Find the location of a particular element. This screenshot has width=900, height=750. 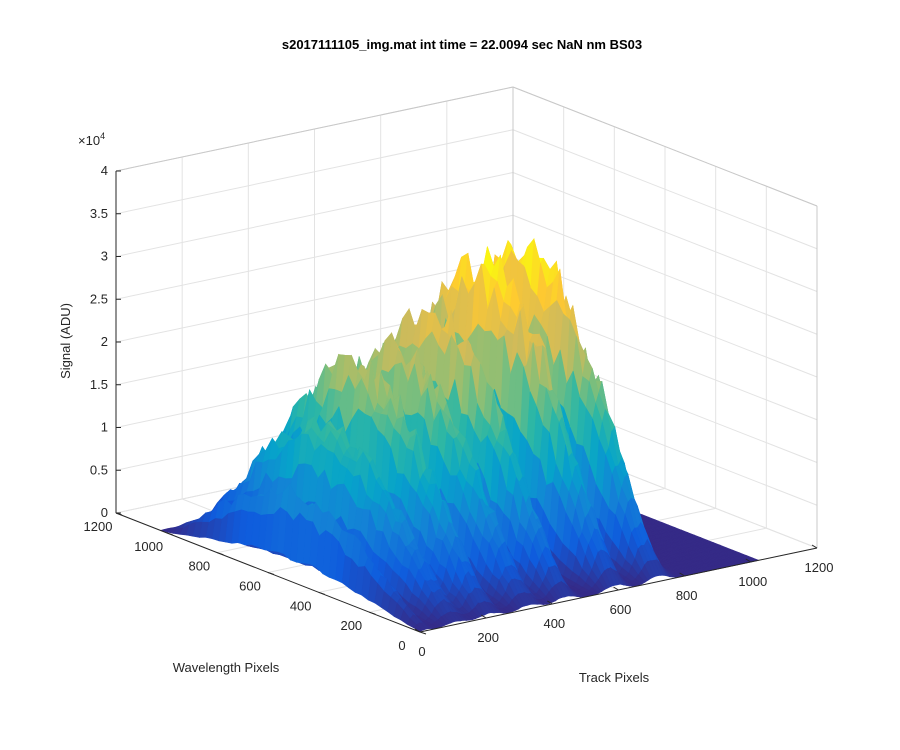

x-tick-label: 0 is located at coordinates (421, 651).